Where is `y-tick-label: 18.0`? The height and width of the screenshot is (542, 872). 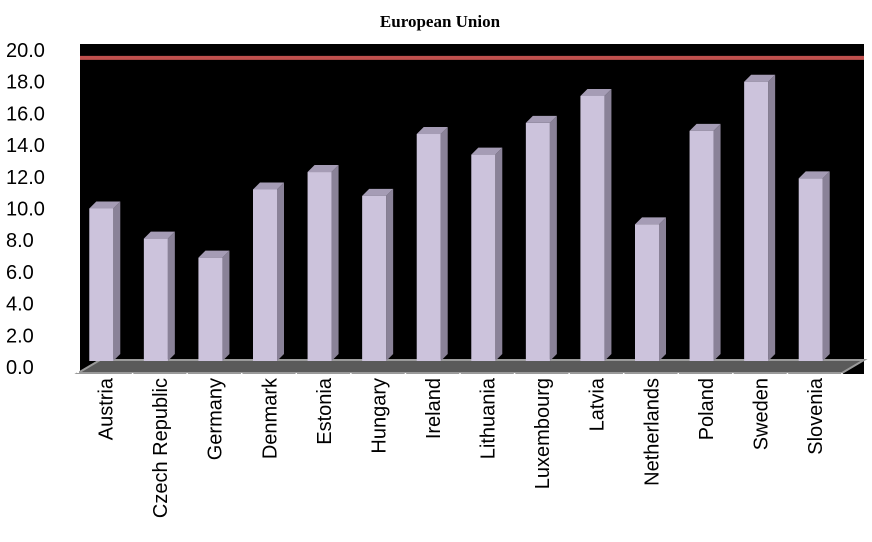 y-tick-label: 18.0 is located at coordinates (25, 83).